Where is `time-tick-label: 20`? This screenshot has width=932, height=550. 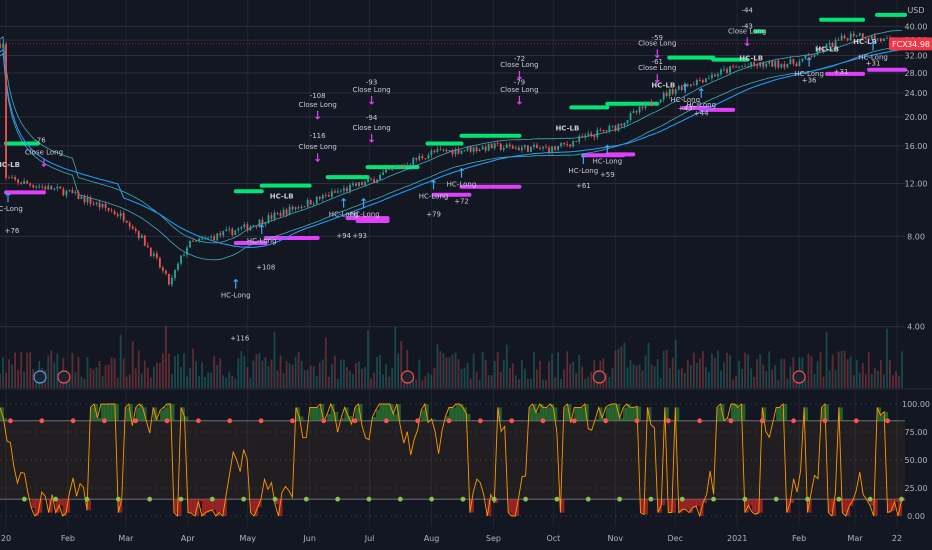 time-tick-label: 20 is located at coordinates (6, 538).